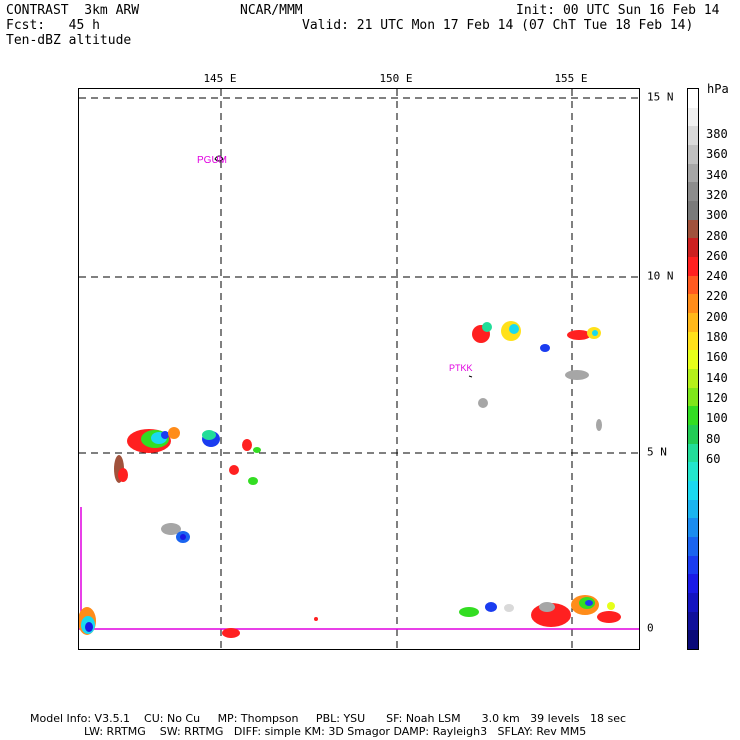 Image resolution: width=740 pixels, height=740 pixels. I want to click on guam-outline, so click(219, 158).